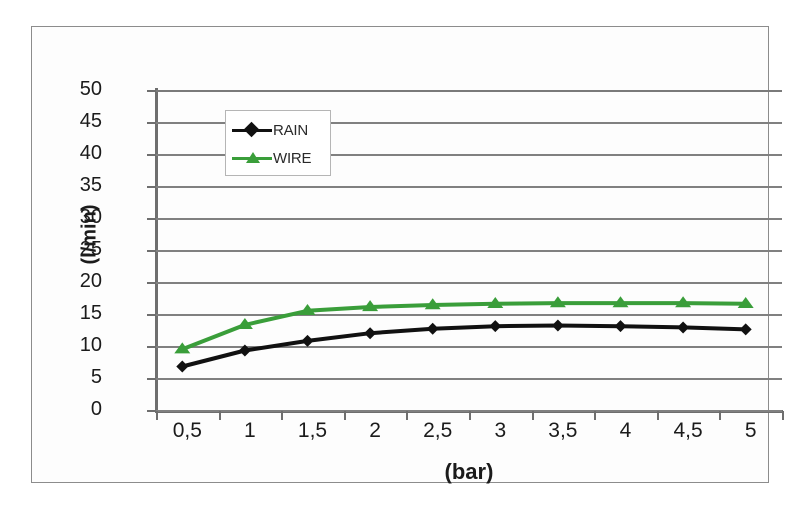  I want to click on data-series-layer, so click(464, 334).